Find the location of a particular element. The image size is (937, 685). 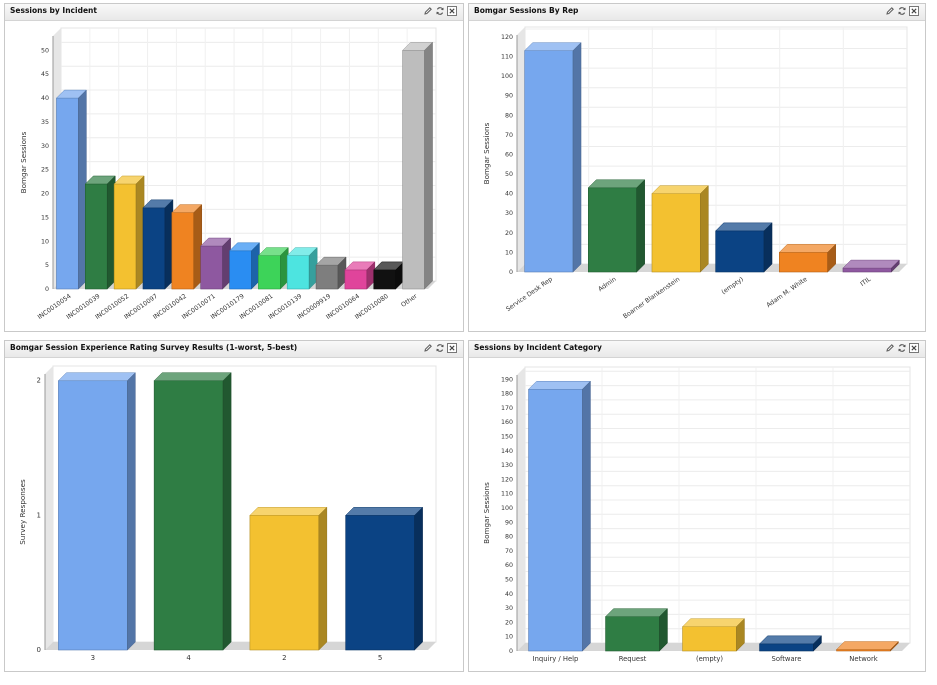

panel-header: Sessions by Incident is located at coordinates (234, 12).